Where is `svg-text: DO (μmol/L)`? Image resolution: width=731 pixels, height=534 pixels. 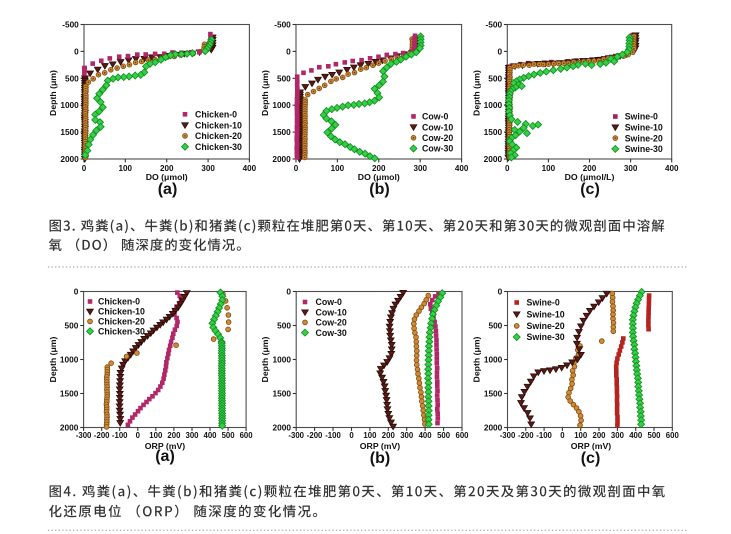
svg-text: DO (μmol/L) is located at coordinates (590, 177).